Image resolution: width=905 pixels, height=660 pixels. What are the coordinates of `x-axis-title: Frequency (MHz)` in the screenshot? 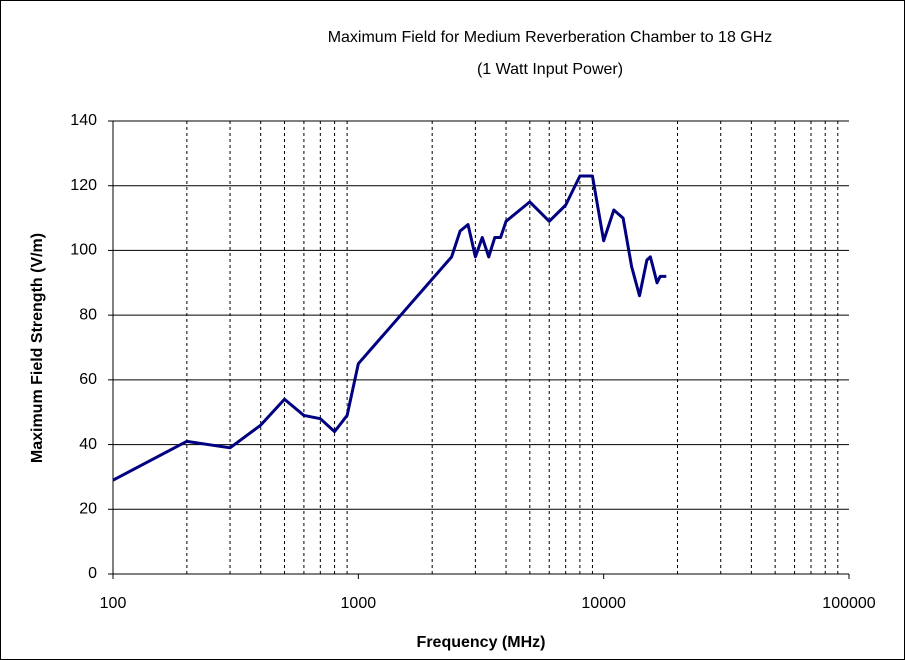 It's located at (481, 642).